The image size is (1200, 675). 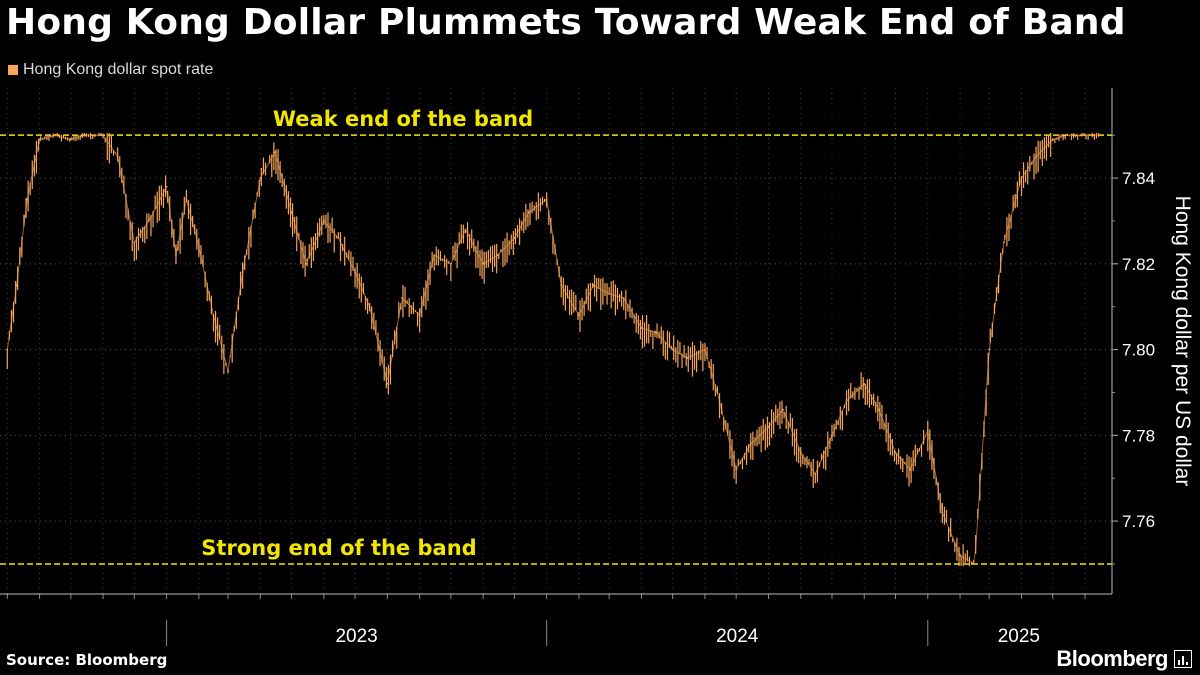 What do you see at coordinates (87, 660) in the screenshot?
I see `source-note: Source: Bloomberg` at bounding box center [87, 660].